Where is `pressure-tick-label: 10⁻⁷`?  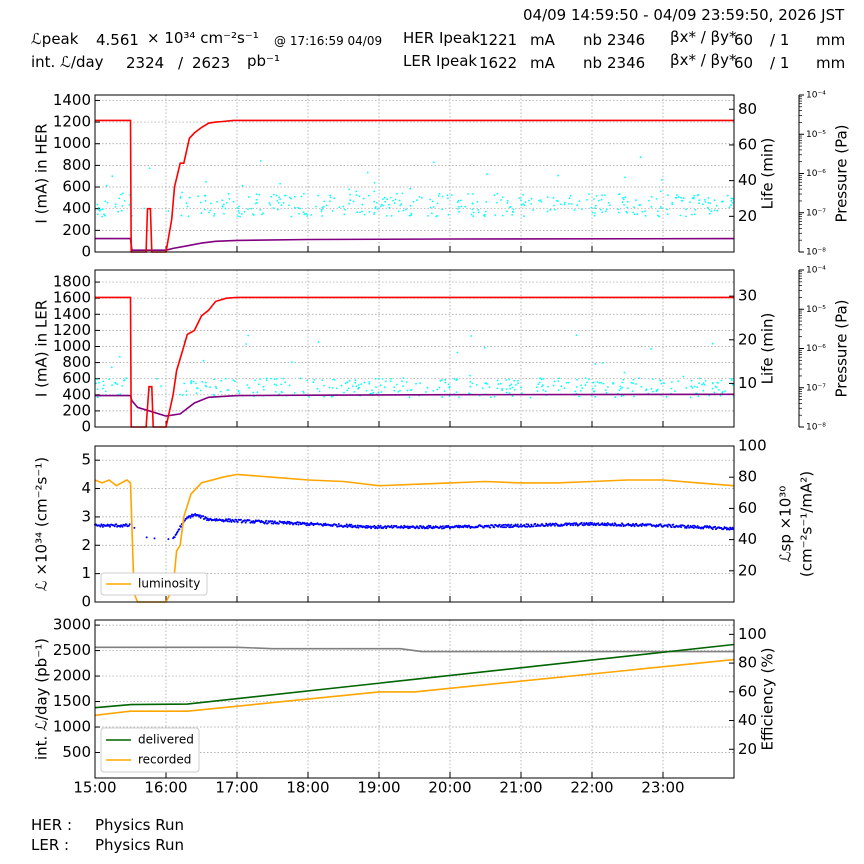 pressure-tick-label: 10⁻⁷ is located at coordinates (816, 213).